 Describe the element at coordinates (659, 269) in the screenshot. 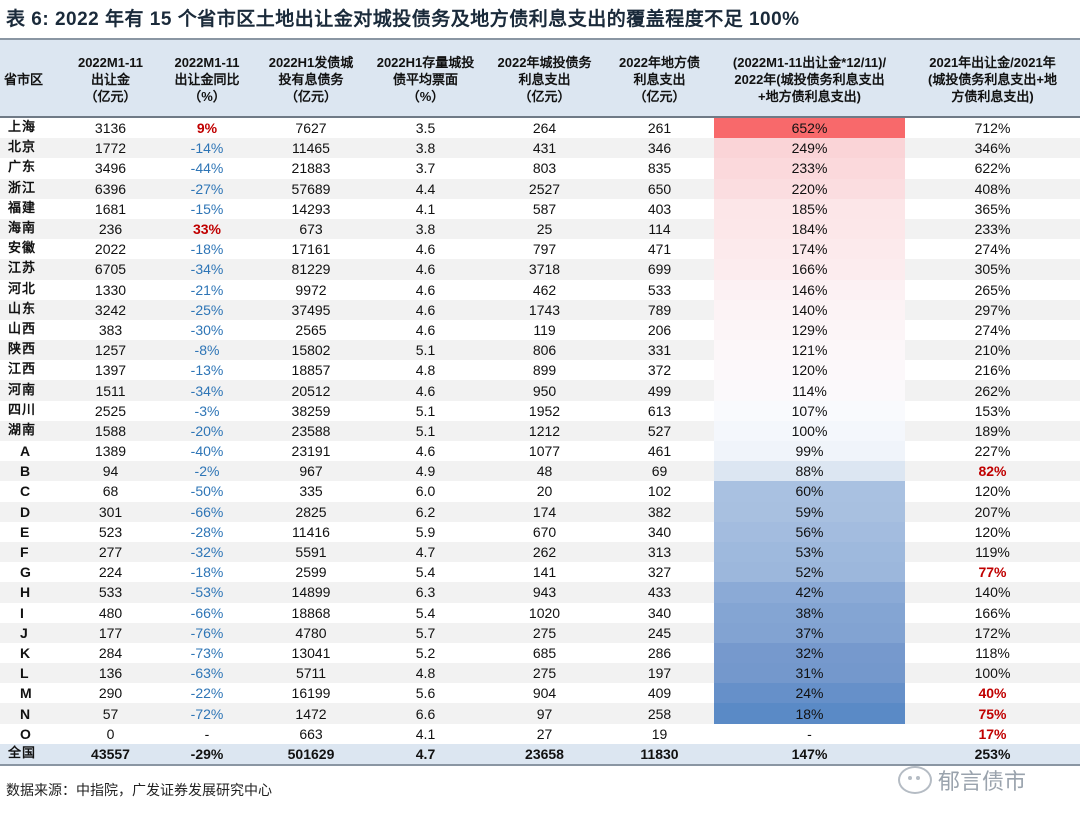

I see `cell-local-int: 699` at that location.